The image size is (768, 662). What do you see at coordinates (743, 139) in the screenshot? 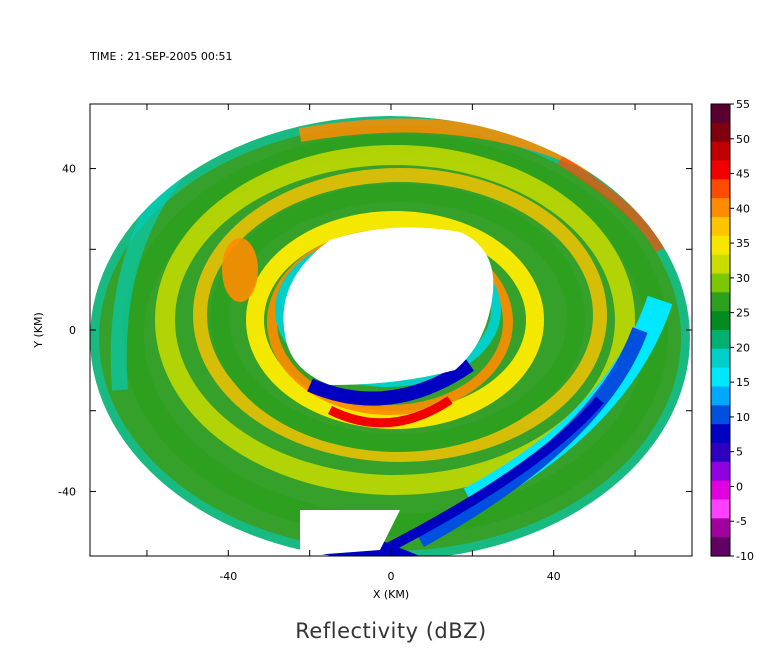
I see `colorbar-tick-label: 50` at bounding box center [743, 139].